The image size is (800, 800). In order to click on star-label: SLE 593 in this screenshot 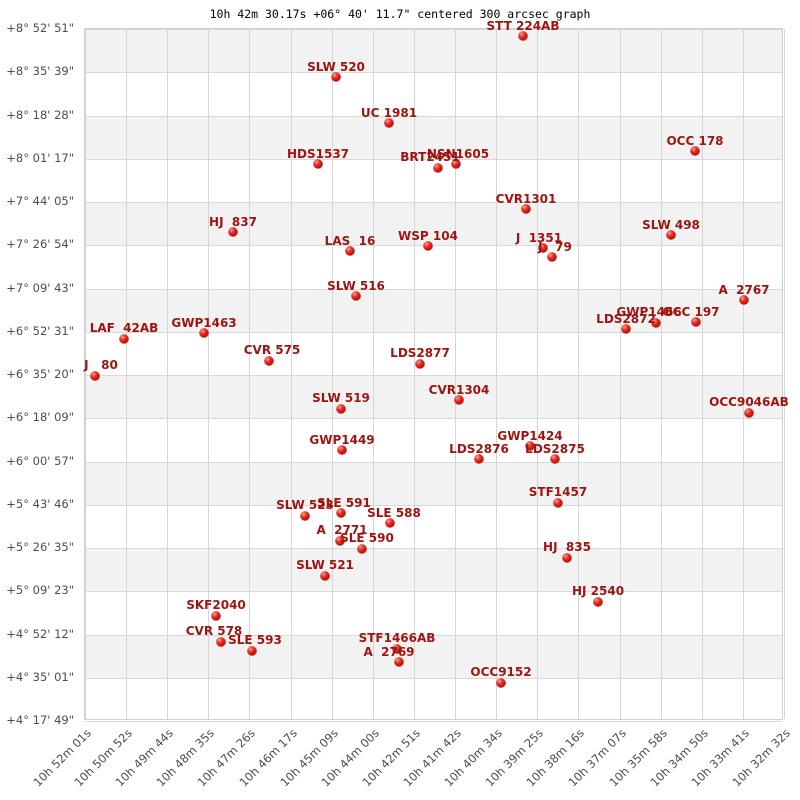, I will do `click(255, 640)`.